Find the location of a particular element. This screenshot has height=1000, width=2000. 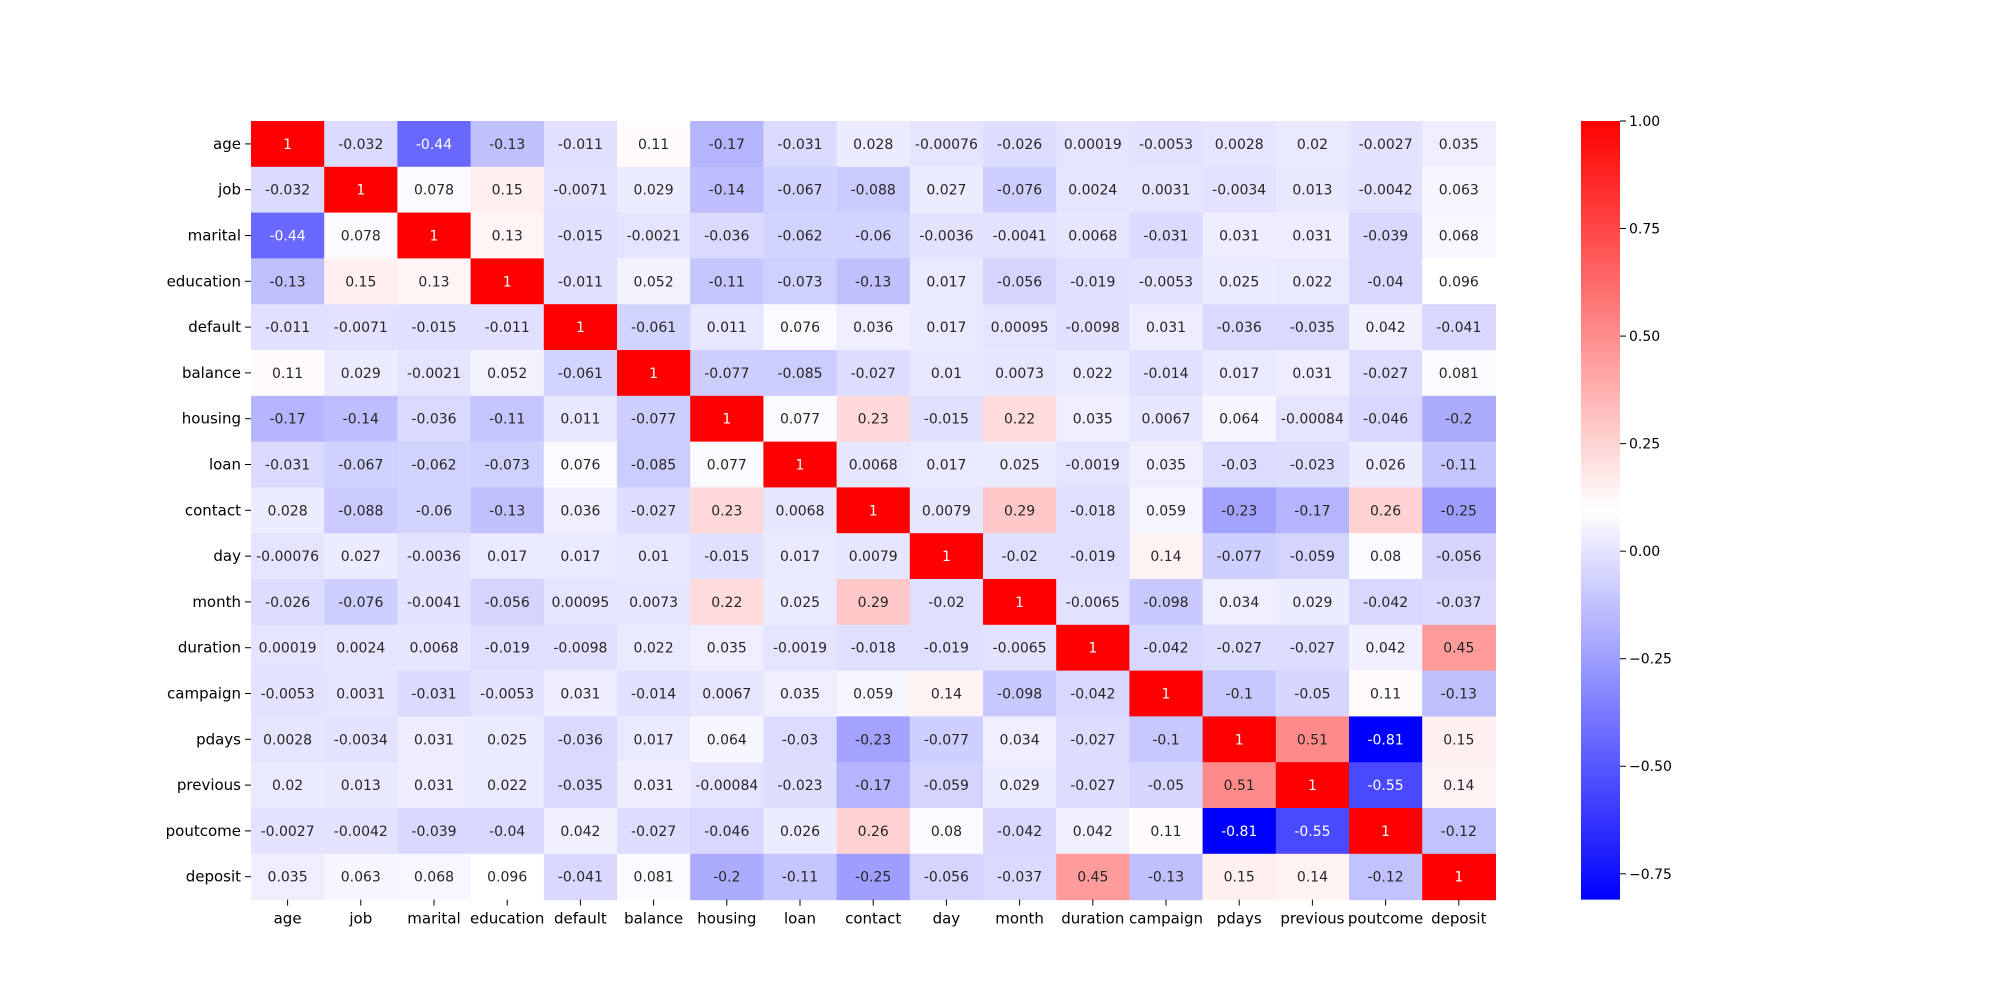

cell-value-label: 0.034 is located at coordinates (1239, 603).